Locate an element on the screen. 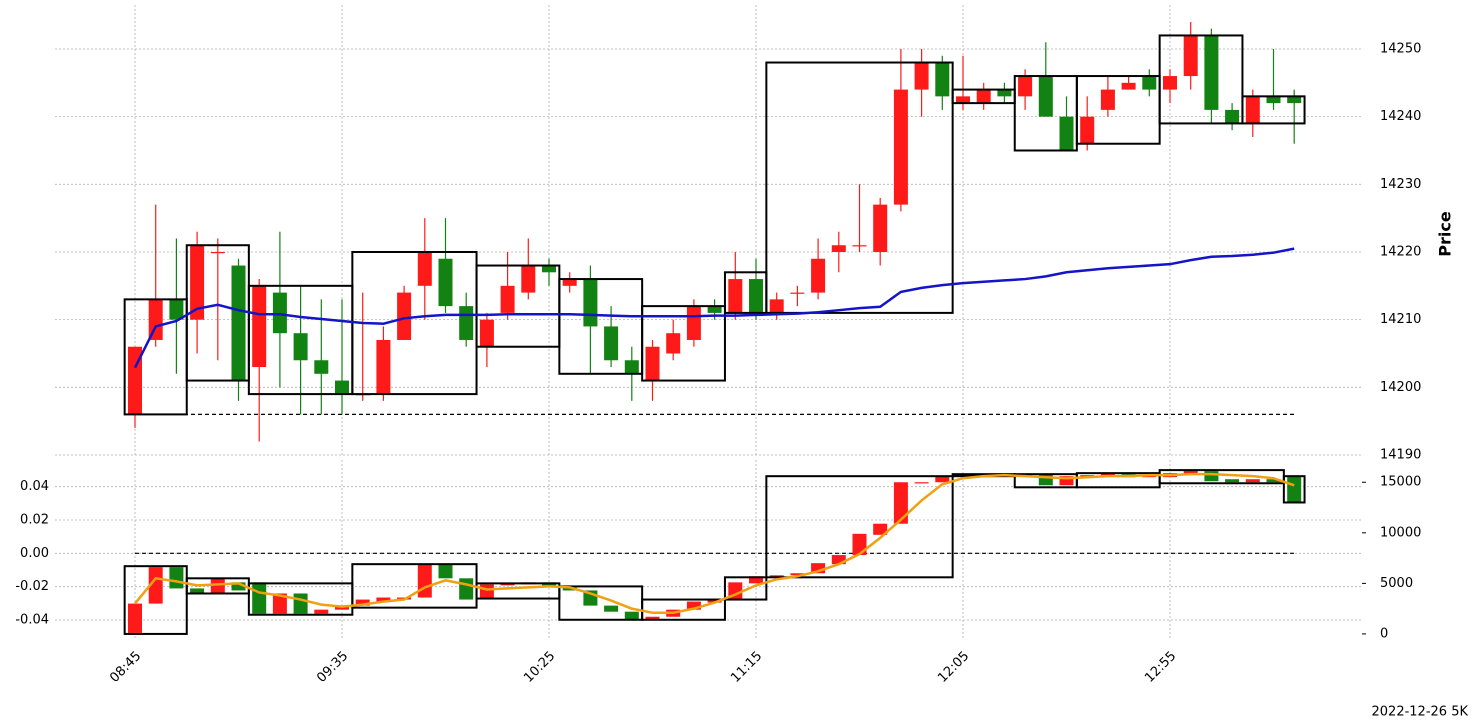 The image size is (1472, 721). x-tick-label: 09:35 is located at coordinates (332, 667).